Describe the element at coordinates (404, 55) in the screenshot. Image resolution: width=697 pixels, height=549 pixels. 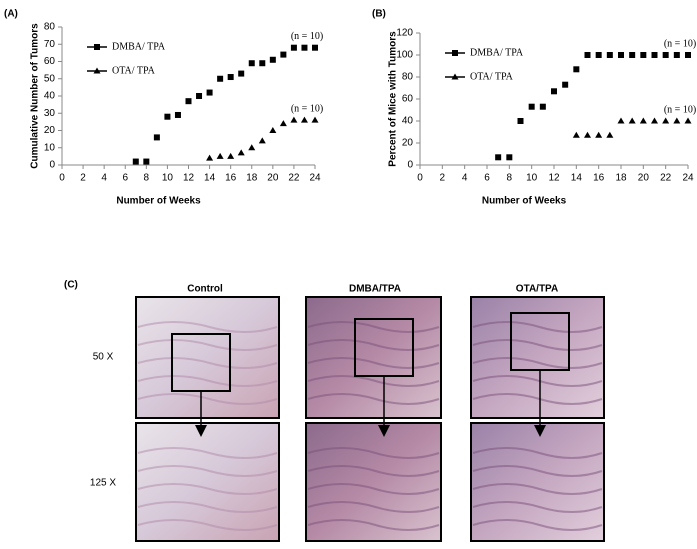
I see `y-tick-label: 100` at that location.